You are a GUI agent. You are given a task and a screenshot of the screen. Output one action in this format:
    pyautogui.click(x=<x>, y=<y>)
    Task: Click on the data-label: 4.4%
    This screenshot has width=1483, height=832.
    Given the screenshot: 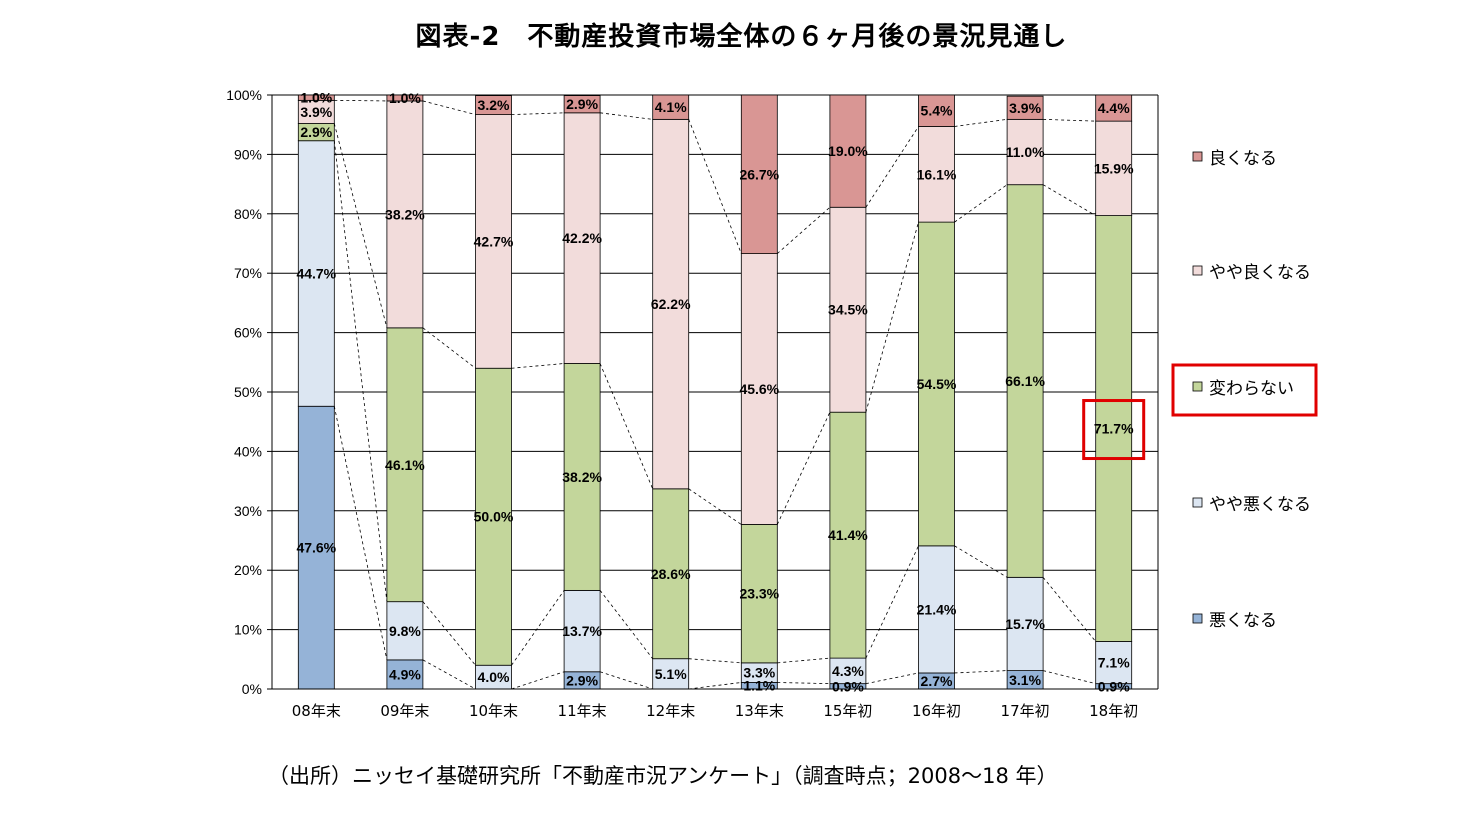 What is the action you would take?
    pyautogui.click(x=1114, y=108)
    